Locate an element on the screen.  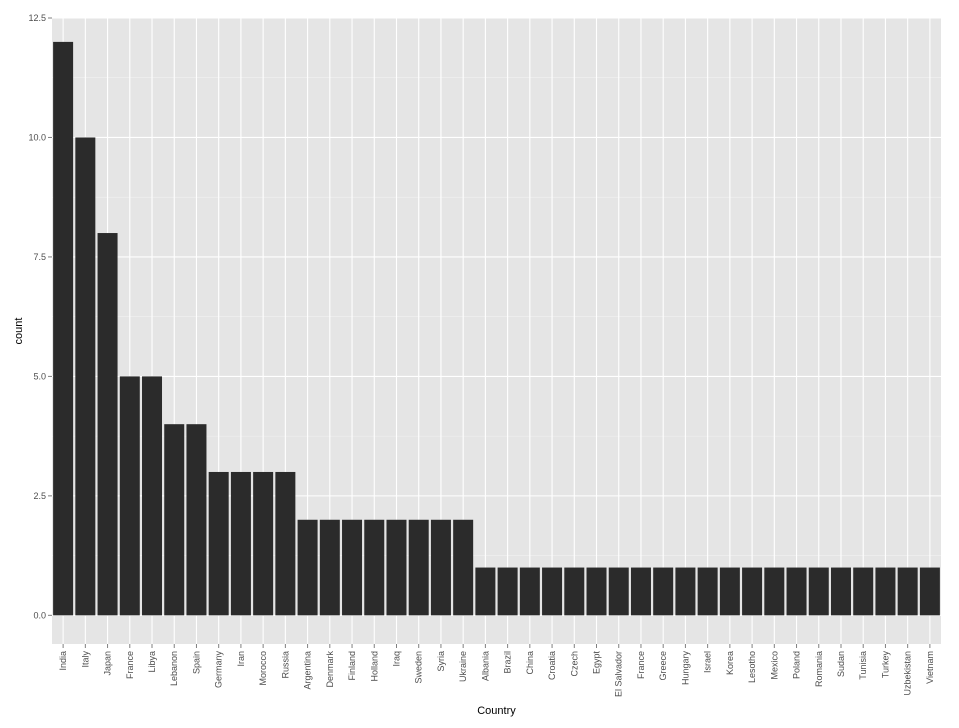
bar-brazil is located at coordinates (507, 591).